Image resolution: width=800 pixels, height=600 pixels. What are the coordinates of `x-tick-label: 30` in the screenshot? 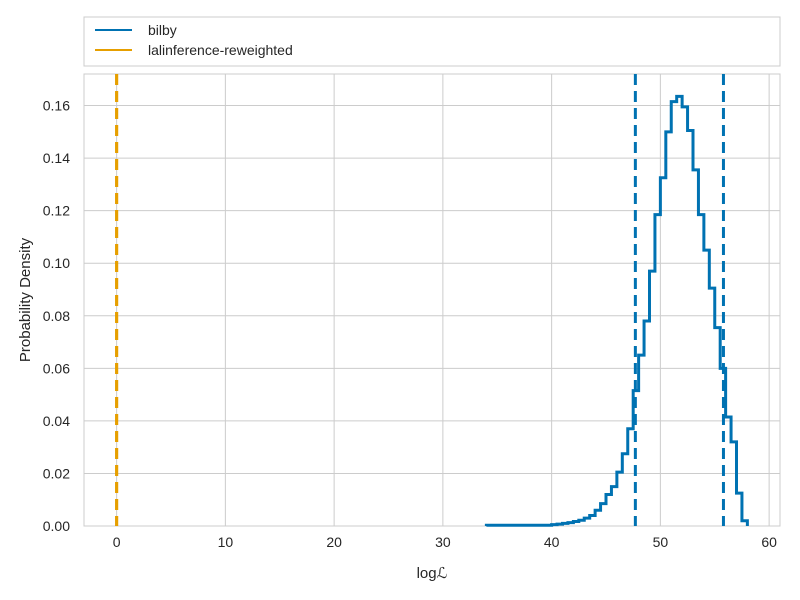 It's located at (443, 542).